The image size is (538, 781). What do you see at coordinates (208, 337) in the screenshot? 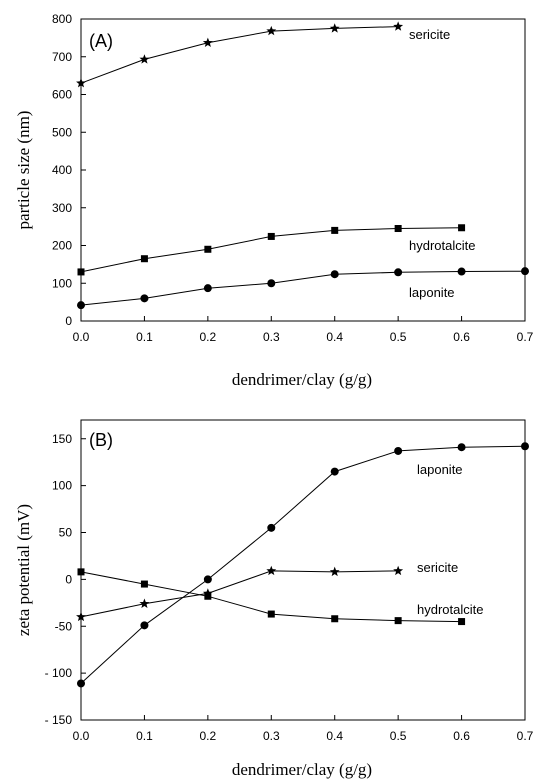
I see `x-tick-label-a: 0.2` at bounding box center [208, 337].